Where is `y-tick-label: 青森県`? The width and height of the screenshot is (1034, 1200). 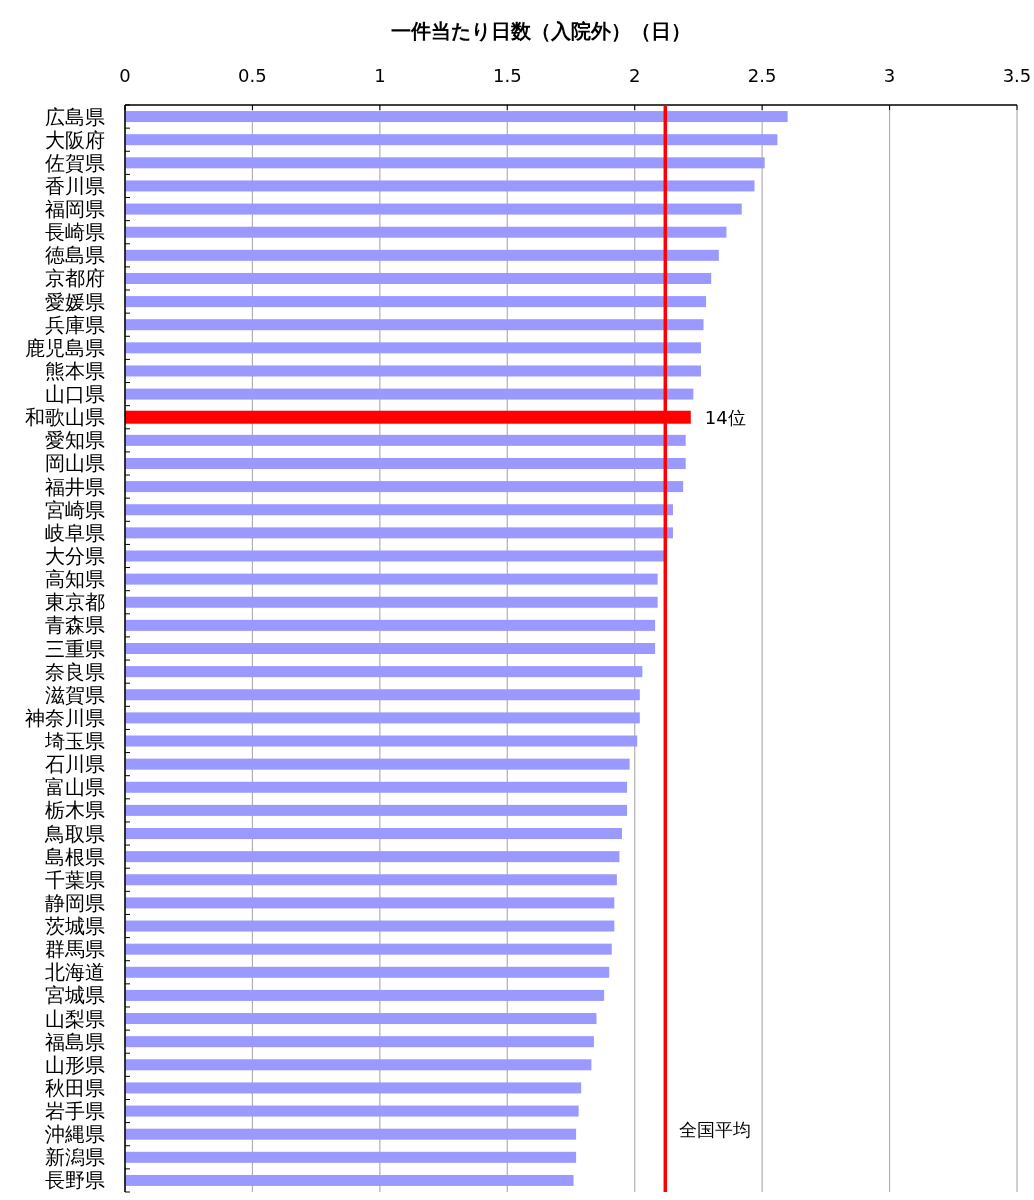
y-tick-label: 青森県 is located at coordinates (75, 625).